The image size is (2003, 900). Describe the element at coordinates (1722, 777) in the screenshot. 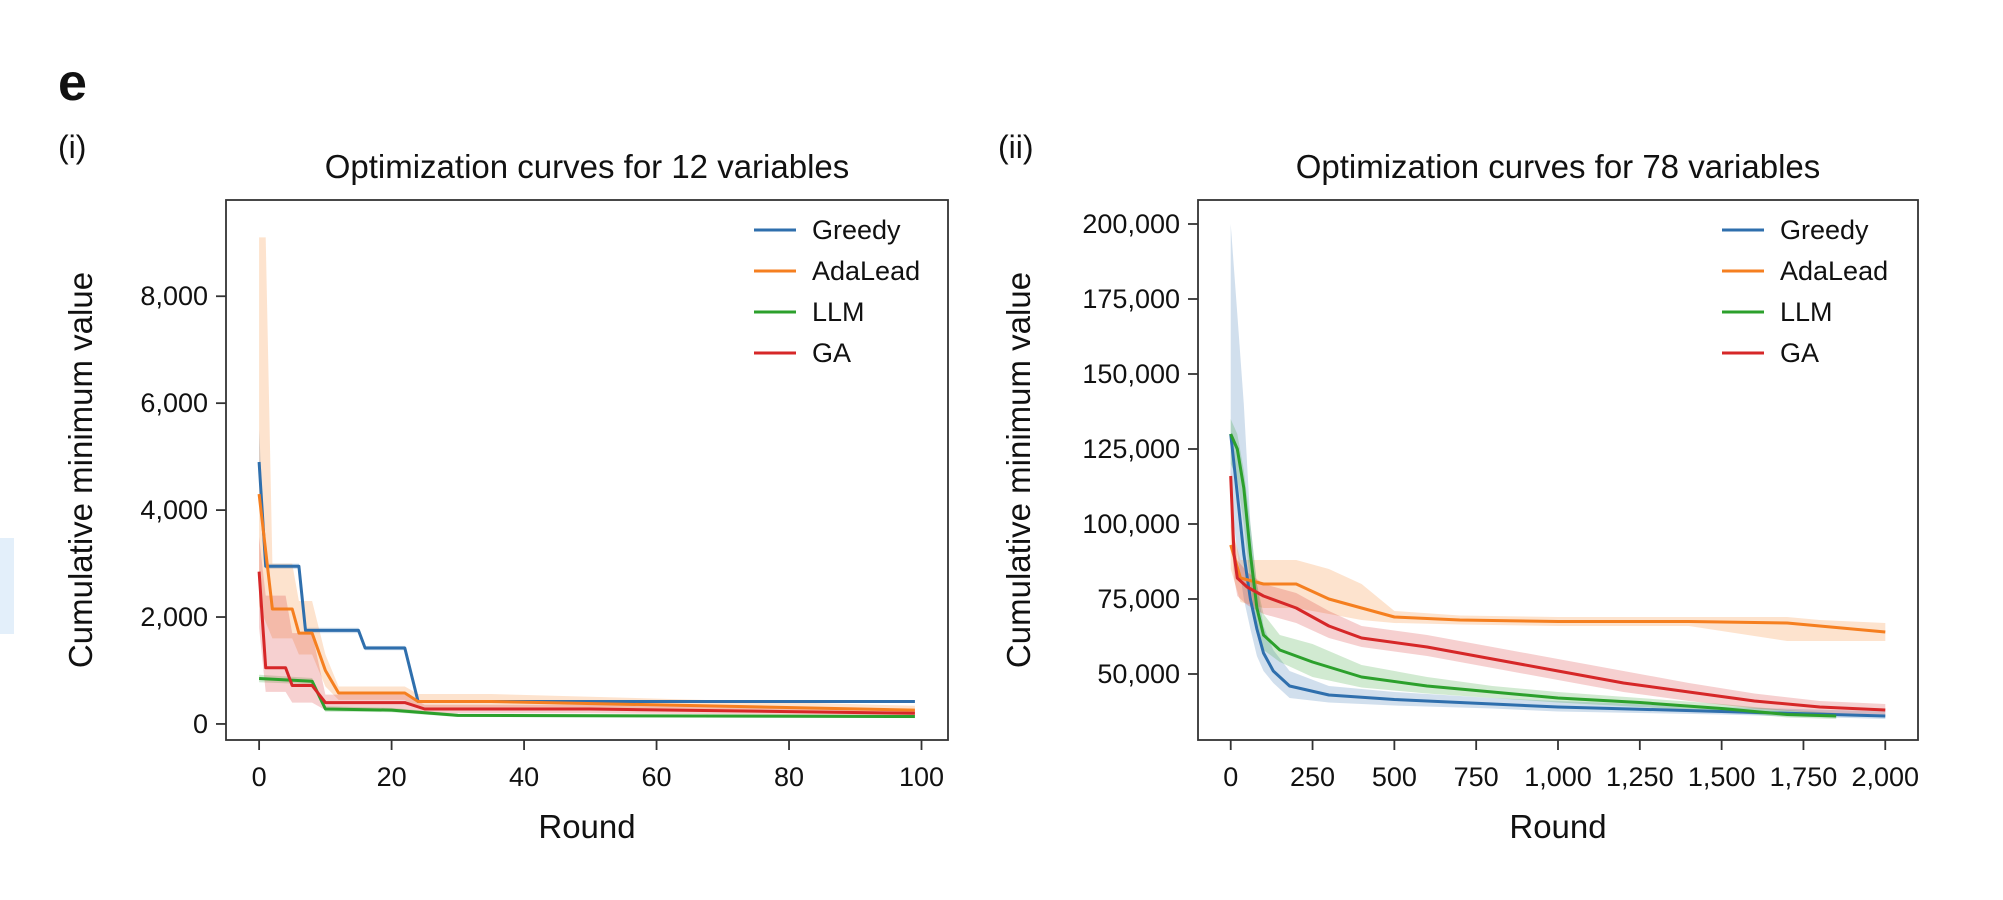

I see `x-tick-label: 1,500` at that location.